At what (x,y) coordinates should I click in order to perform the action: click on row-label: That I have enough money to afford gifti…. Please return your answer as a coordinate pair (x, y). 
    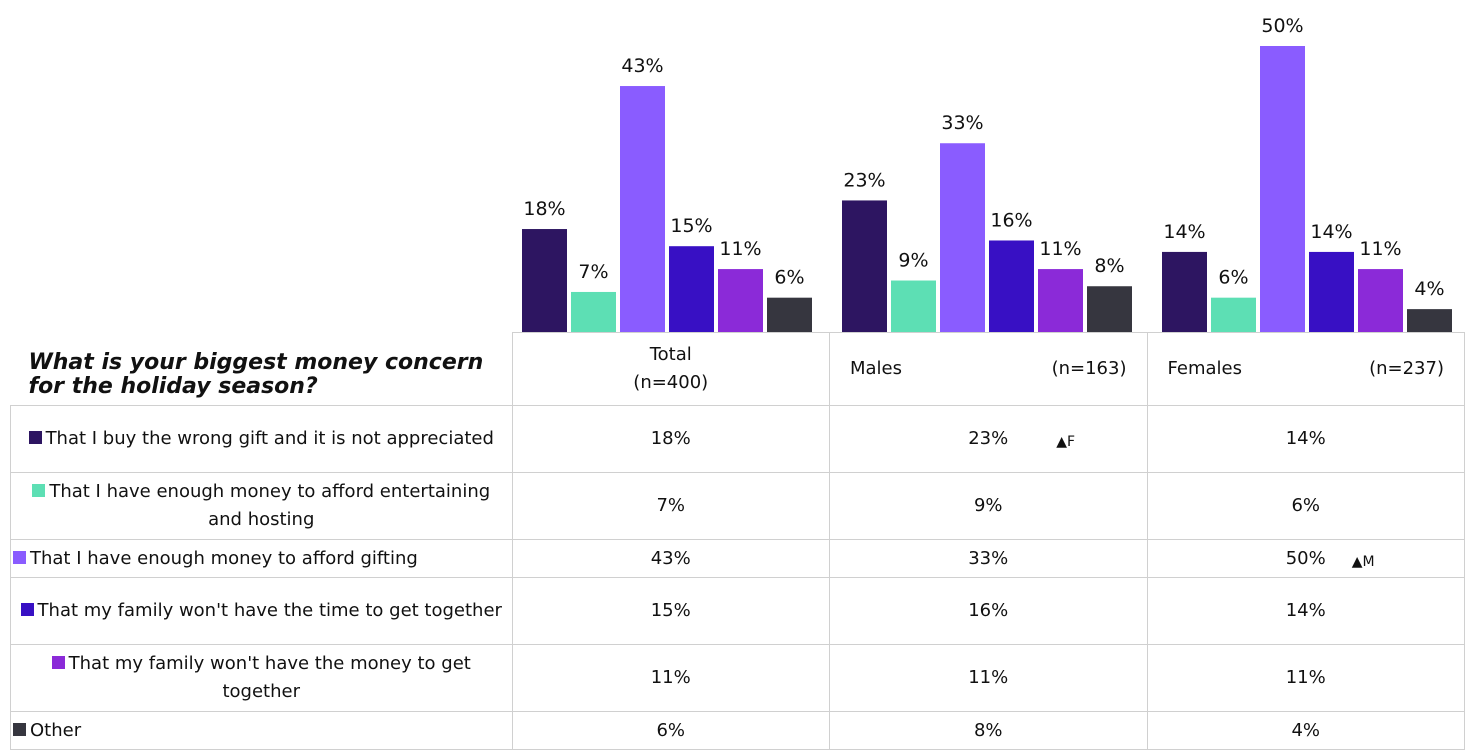
    Looking at the image, I should click on (261, 558).